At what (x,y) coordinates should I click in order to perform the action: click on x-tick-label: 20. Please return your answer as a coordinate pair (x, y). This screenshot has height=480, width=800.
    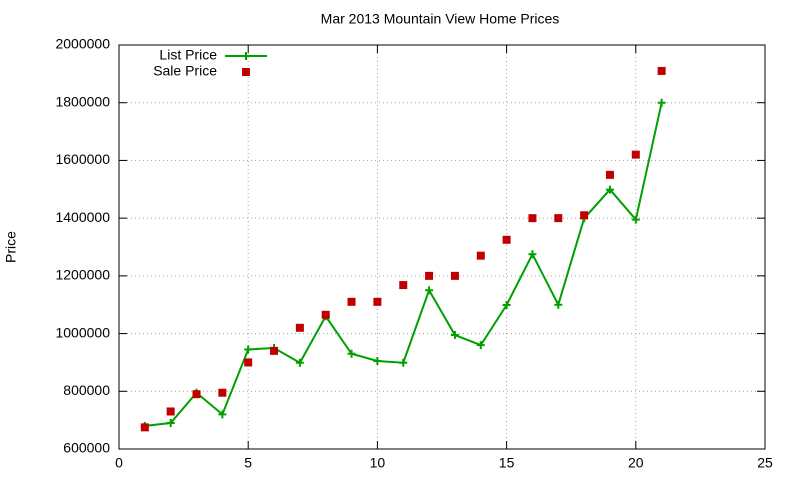
    Looking at the image, I should click on (636, 463).